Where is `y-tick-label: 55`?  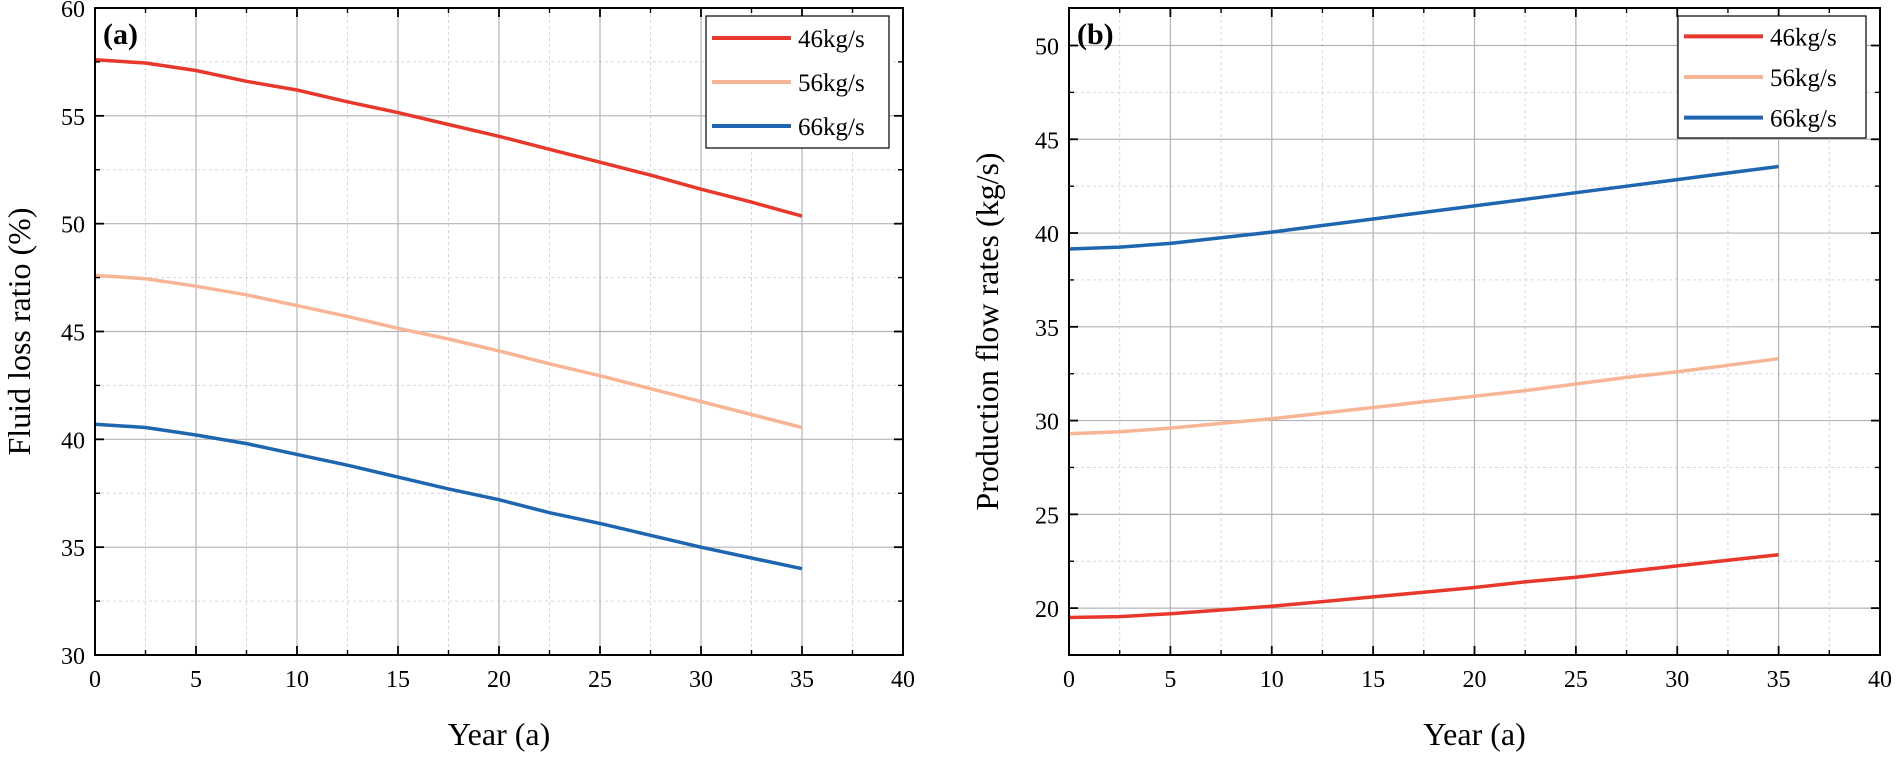
y-tick-label: 55 is located at coordinates (73, 118).